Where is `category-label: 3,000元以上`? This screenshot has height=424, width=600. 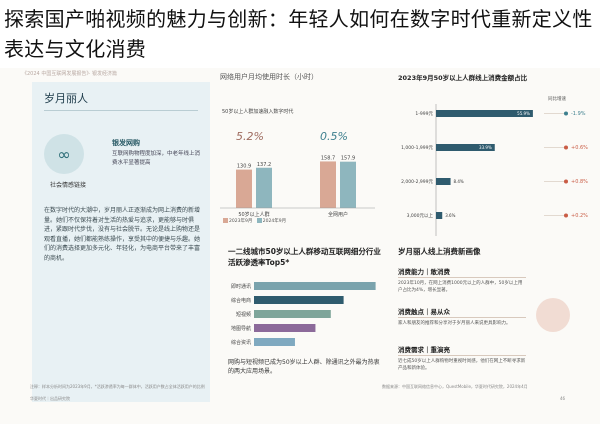
category-label: 3,000元以上 is located at coordinates (420, 215).